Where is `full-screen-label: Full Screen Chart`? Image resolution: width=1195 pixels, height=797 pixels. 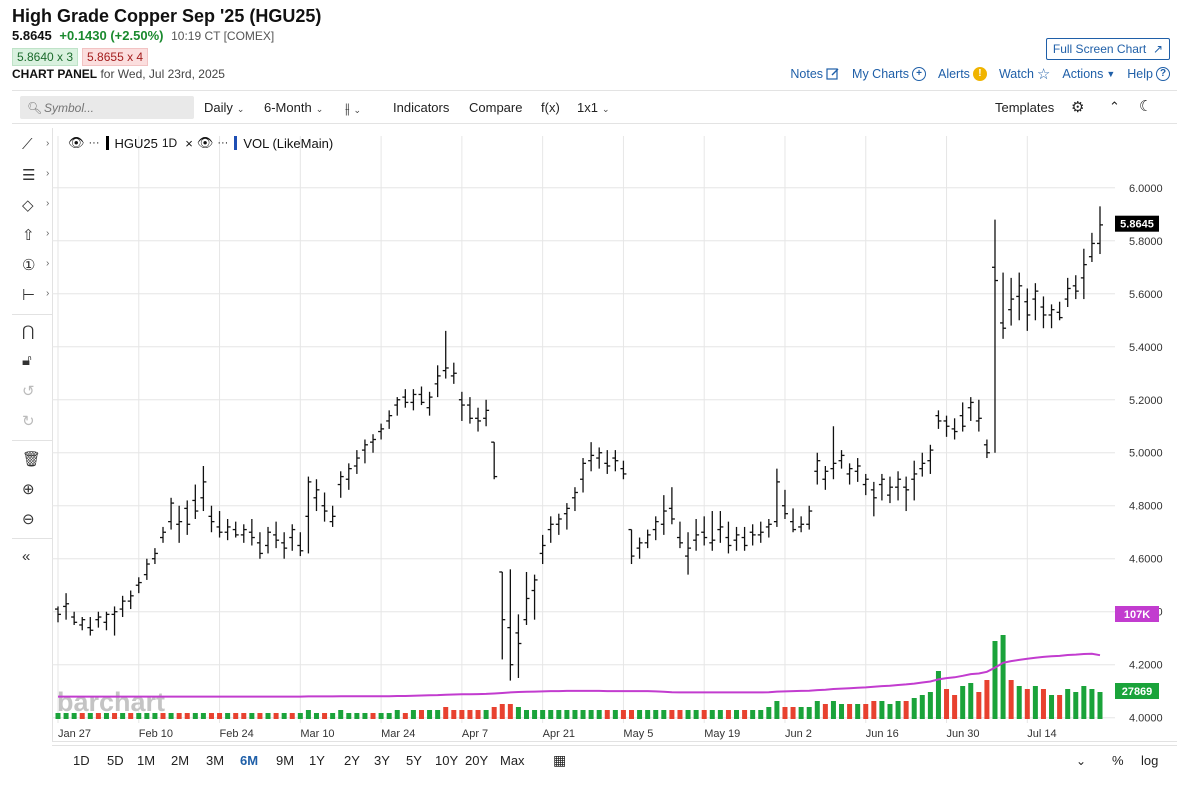 full-screen-label: Full Screen Chart is located at coordinates (1099, 49).